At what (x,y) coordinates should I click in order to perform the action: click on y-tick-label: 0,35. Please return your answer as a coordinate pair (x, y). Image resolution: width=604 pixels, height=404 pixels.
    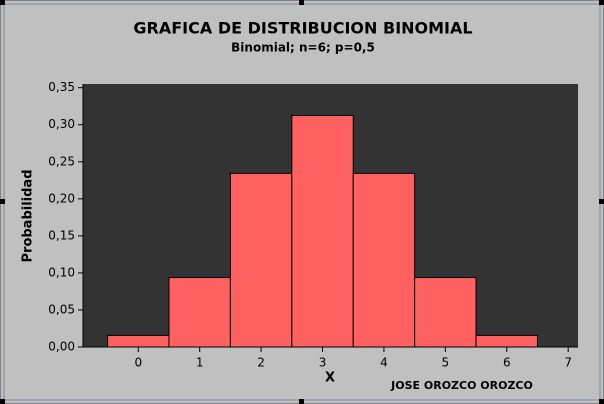
    Looking at the image, I should click on (61, 87).